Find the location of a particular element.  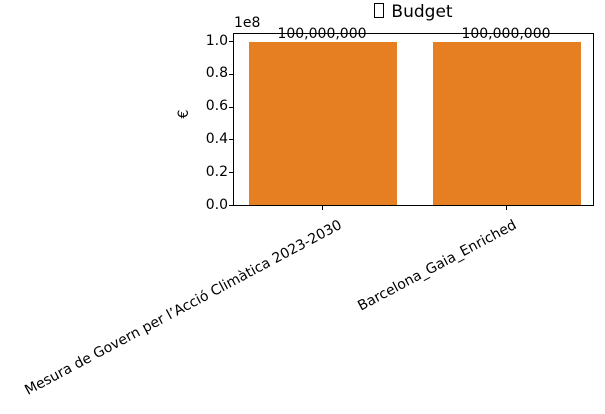

x-tick-label: Barcelona_Gaia_Enriched is located at coordinates (437, 266).